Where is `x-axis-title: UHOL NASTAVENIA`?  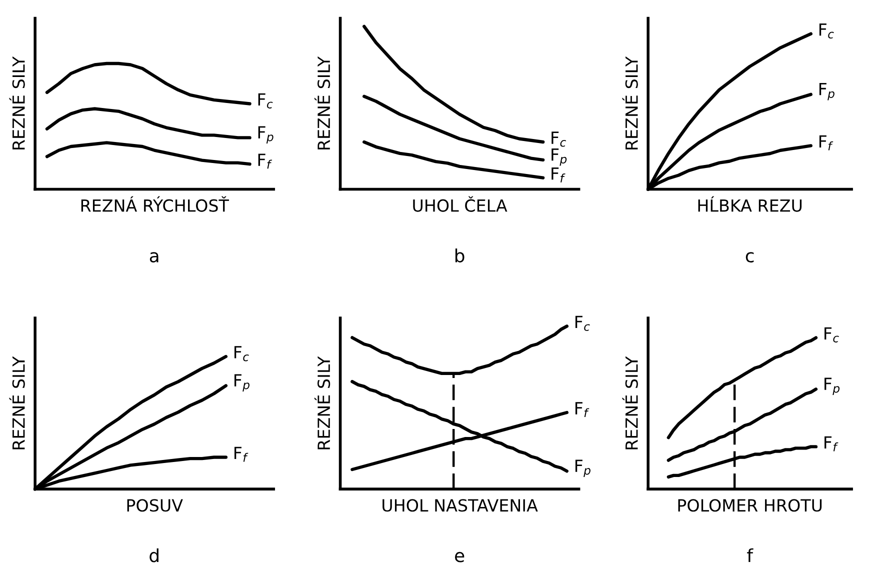 x-axis-title: UHOL NASTAVENIA is located at coordinates (460, 505).